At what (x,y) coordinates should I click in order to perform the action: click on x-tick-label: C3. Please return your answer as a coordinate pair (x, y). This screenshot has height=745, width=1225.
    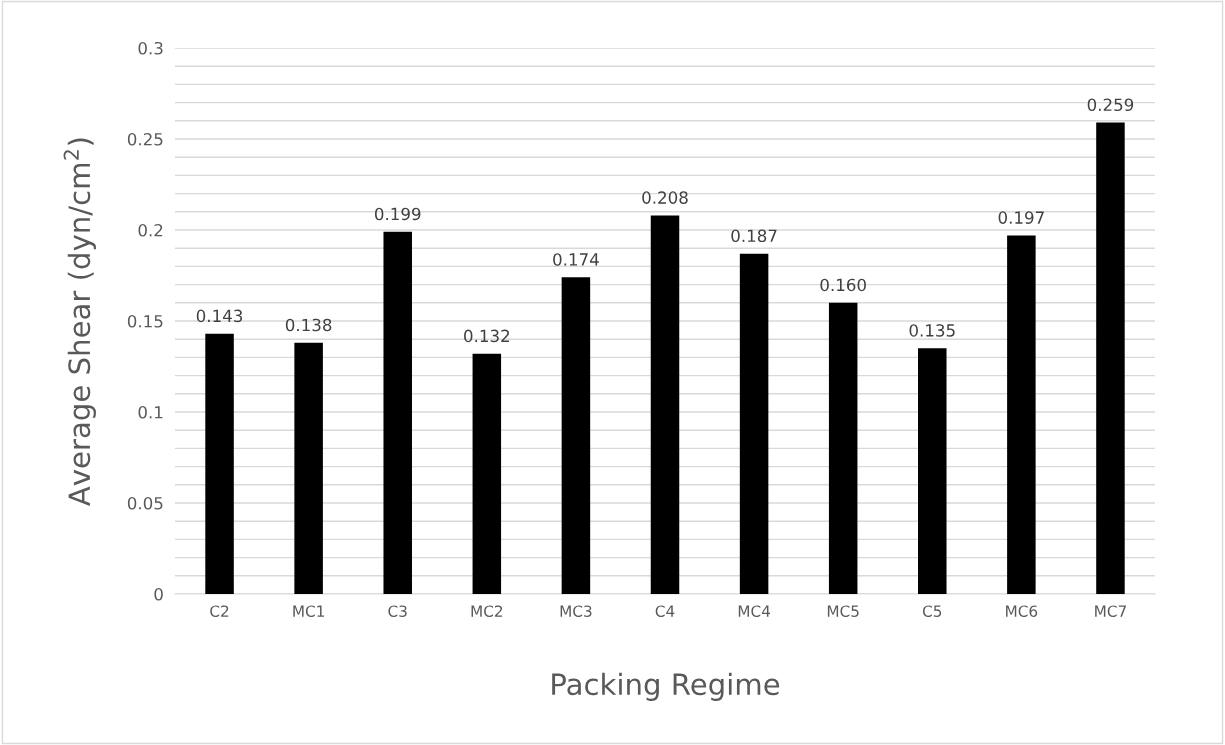
    Looking at the image, I should click on (397, 611).